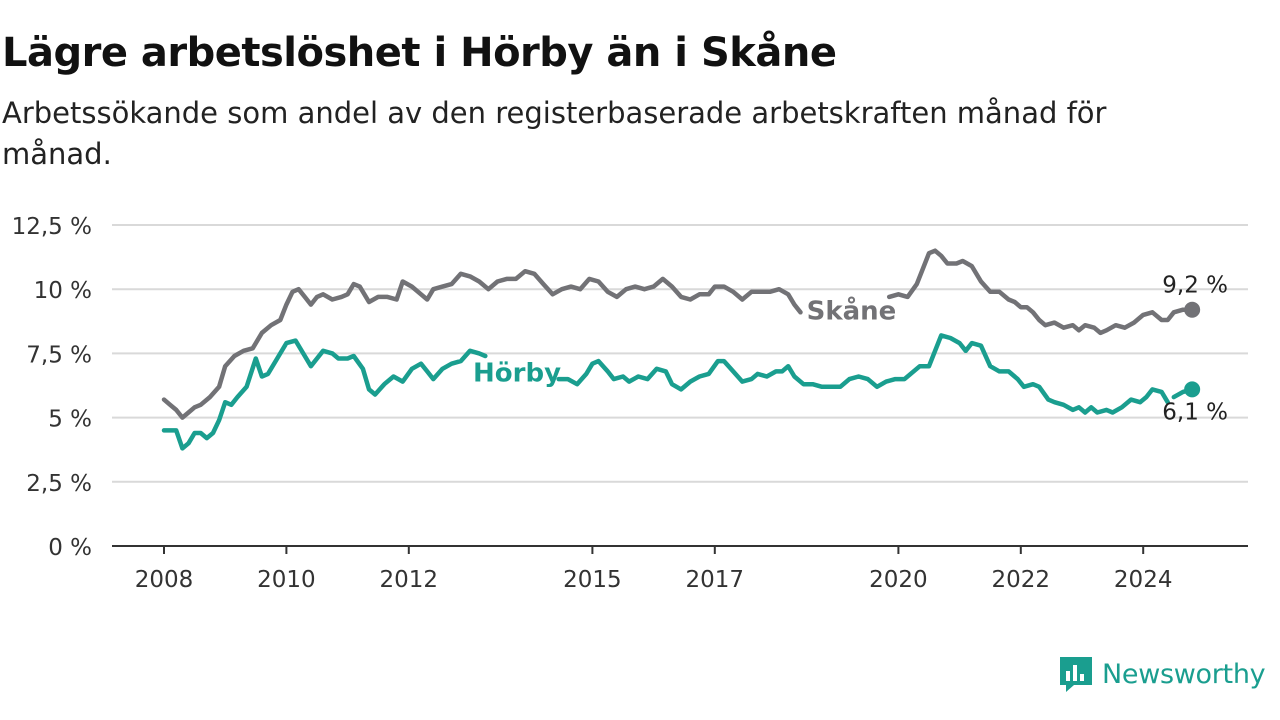  I want to click on y-tick-label: 0 %, so click(70, 548).